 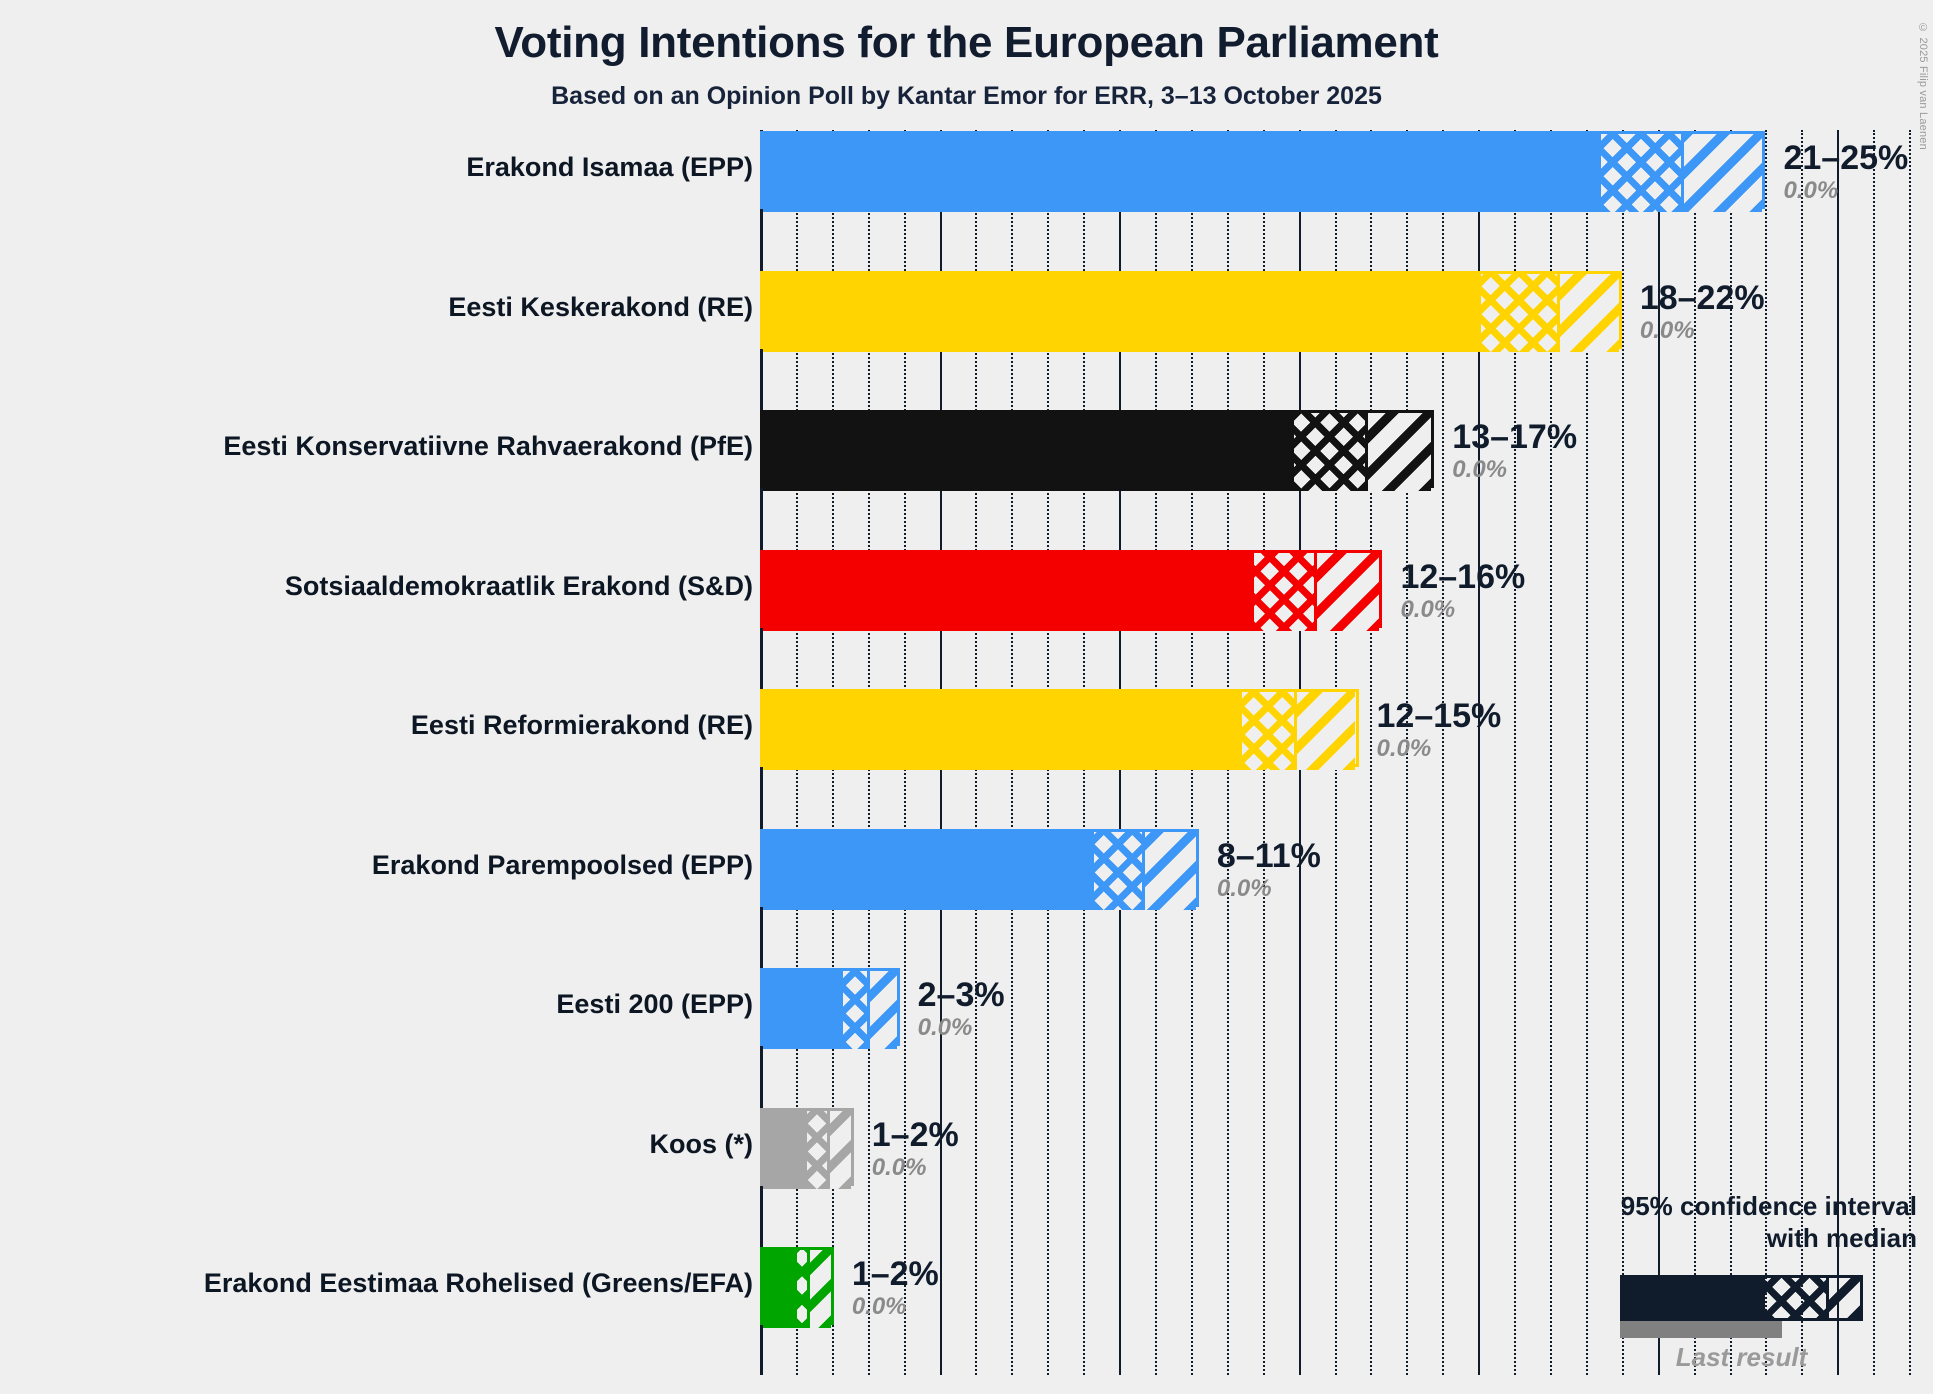 I want to click on bar-value-group: 2–3% 0.0%, so click(x=961, y=1009).